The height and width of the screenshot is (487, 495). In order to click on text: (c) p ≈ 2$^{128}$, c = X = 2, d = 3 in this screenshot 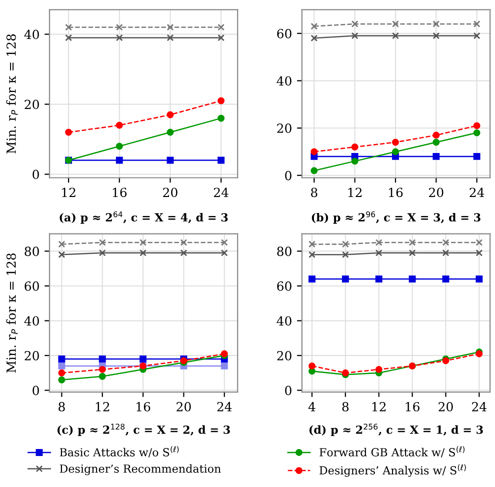, I will do `click(143, 430)`.